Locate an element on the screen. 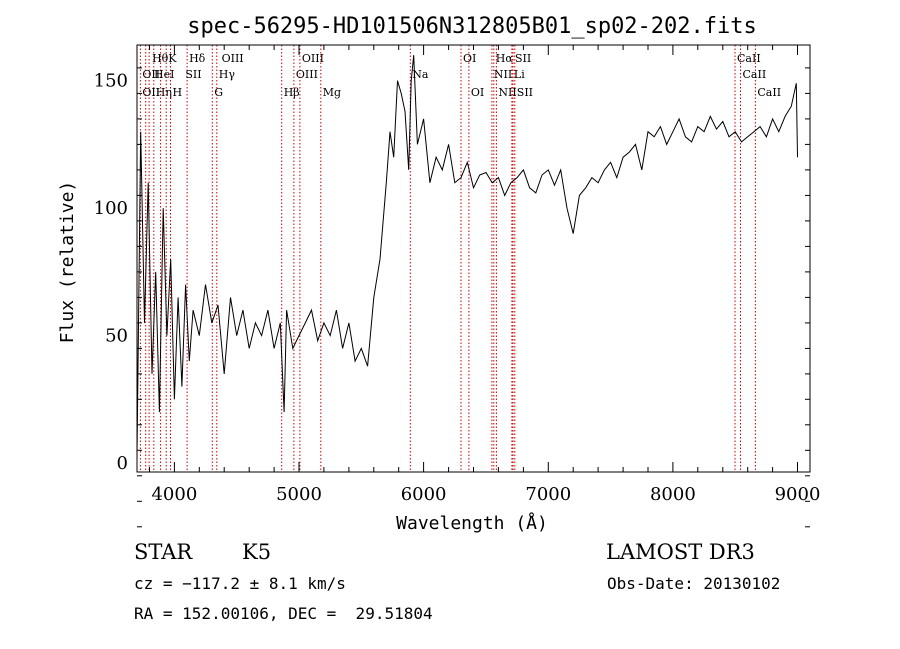  line-label-8: CaII is located at coordinates (749, 58).